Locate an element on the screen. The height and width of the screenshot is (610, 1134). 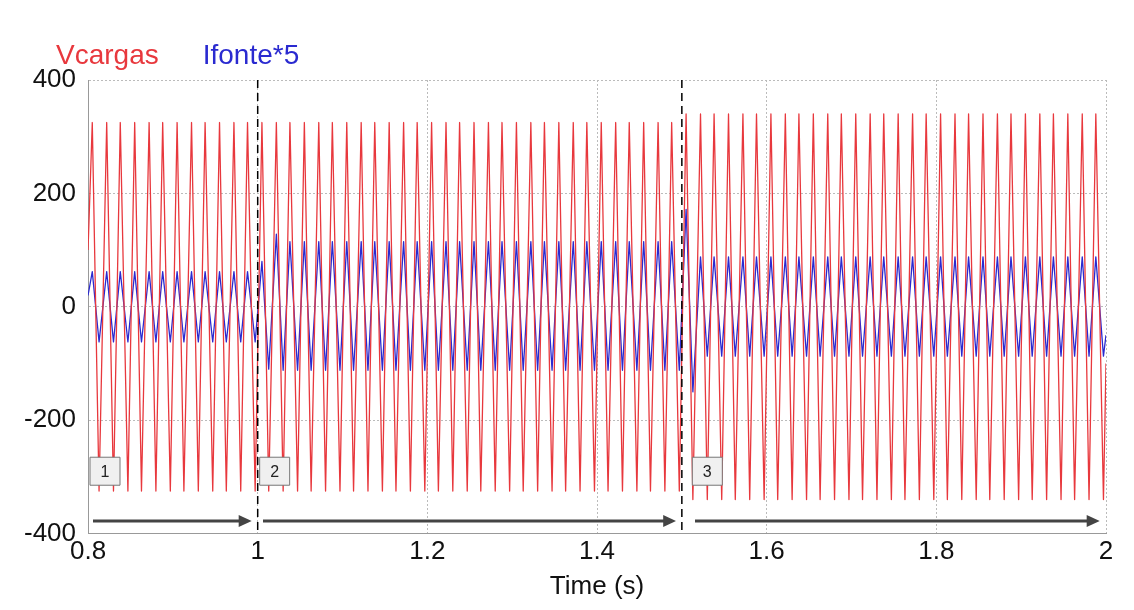
annotation: 2 is located at coordinates (275, 471).